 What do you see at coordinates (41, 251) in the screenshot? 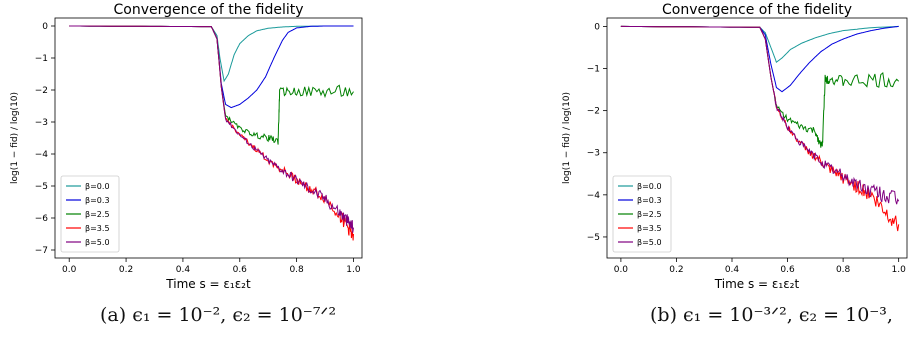
I see `y-tick-label: −7` at bounding box center [41, 251].